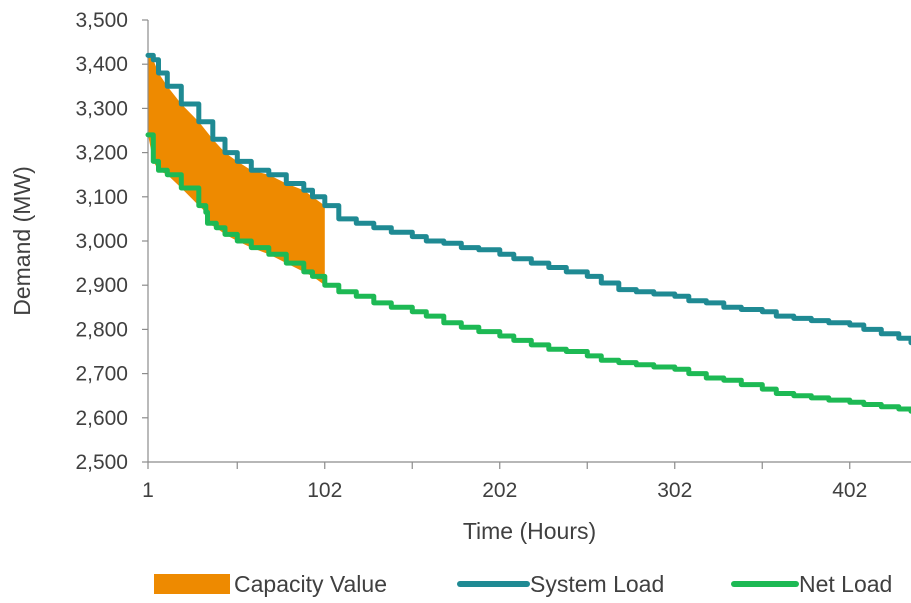  I want to click on x-tick-label: 1, so click(148, 490).